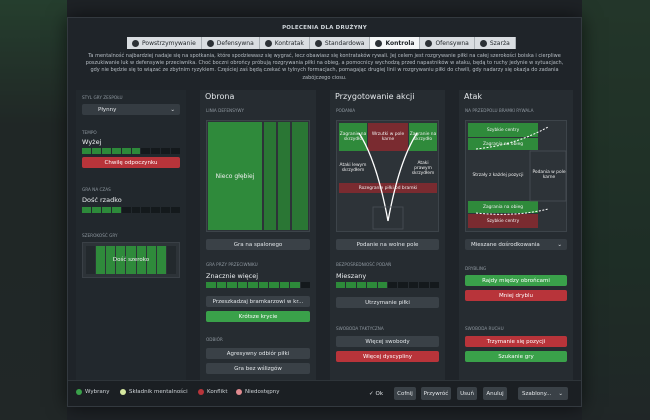 This screenshot has width=650, height=420. Describe the element at coordinates (447, 43) in the screenshot. I see `tab-ofensywna: Ofensywna` at that location.